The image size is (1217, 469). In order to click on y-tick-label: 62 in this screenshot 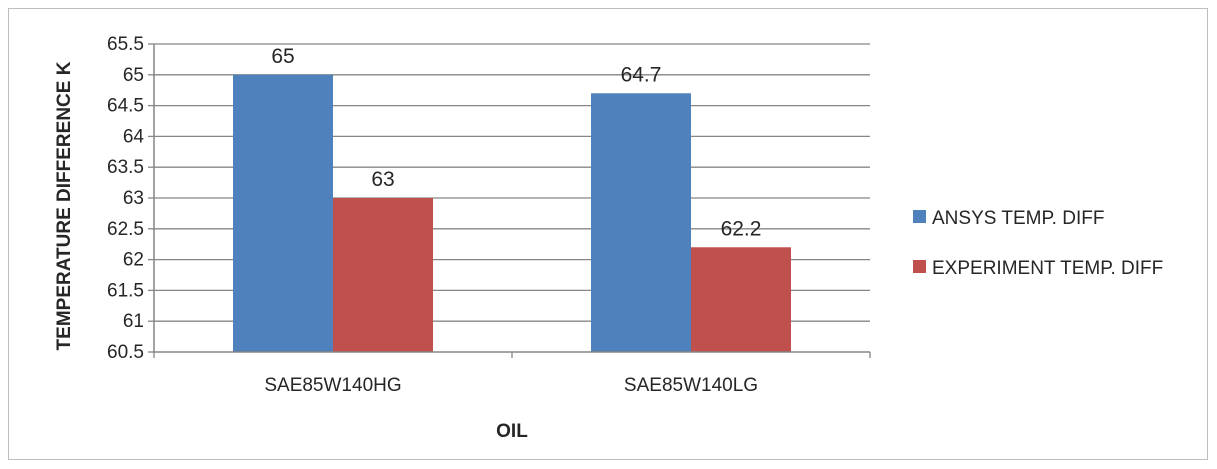, I will do `click(133, 260)`.